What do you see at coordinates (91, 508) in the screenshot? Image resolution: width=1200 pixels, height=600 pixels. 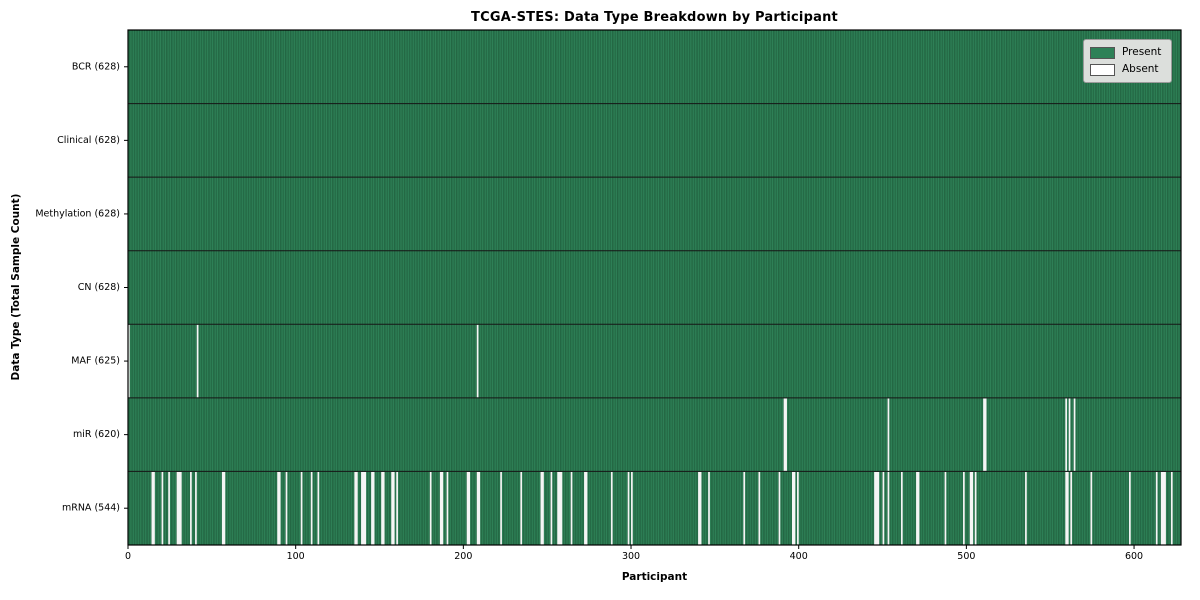 I see `y-tick-label: mRNA (544)` at bounding box center [91, 508].